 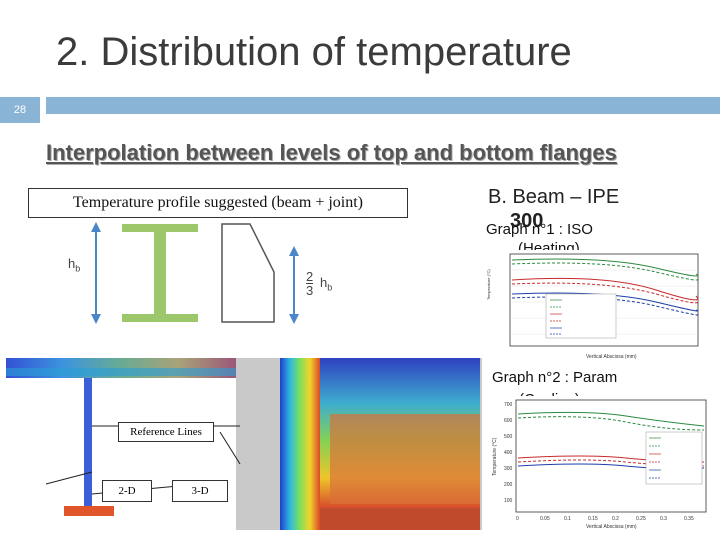 What do you see at coordinates (615, 519) in the screenshot?
I see `svg-text: 0.2` at bounding box center [615, 519].